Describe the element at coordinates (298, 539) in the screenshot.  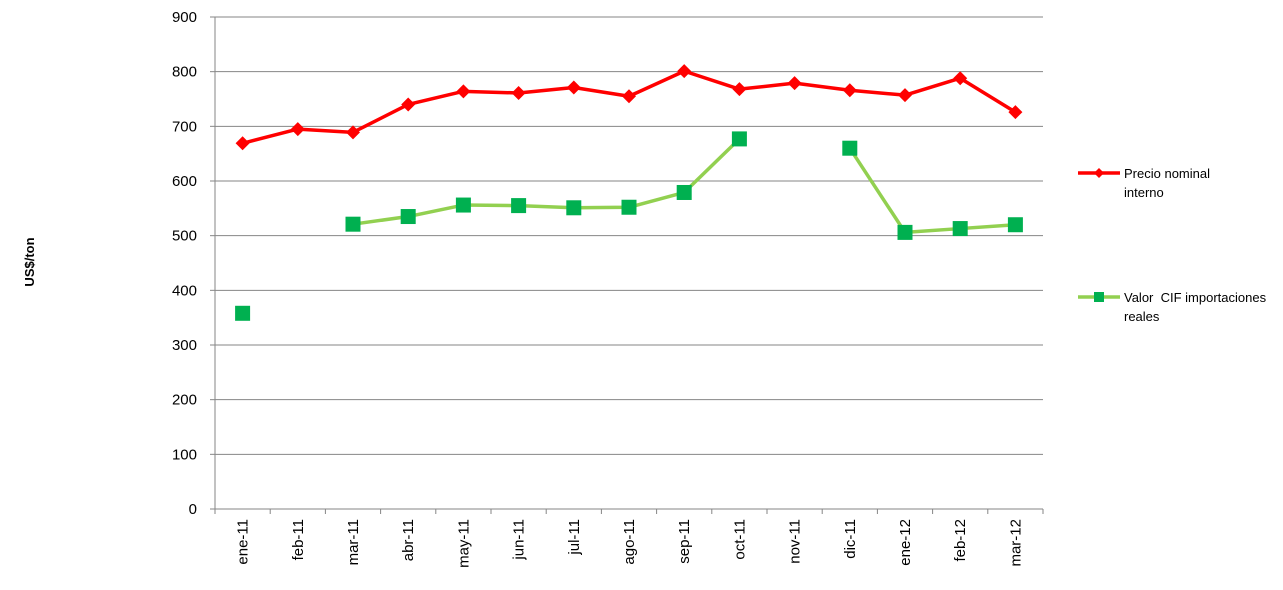
I see `x-tick-label: feb-11` at that location.